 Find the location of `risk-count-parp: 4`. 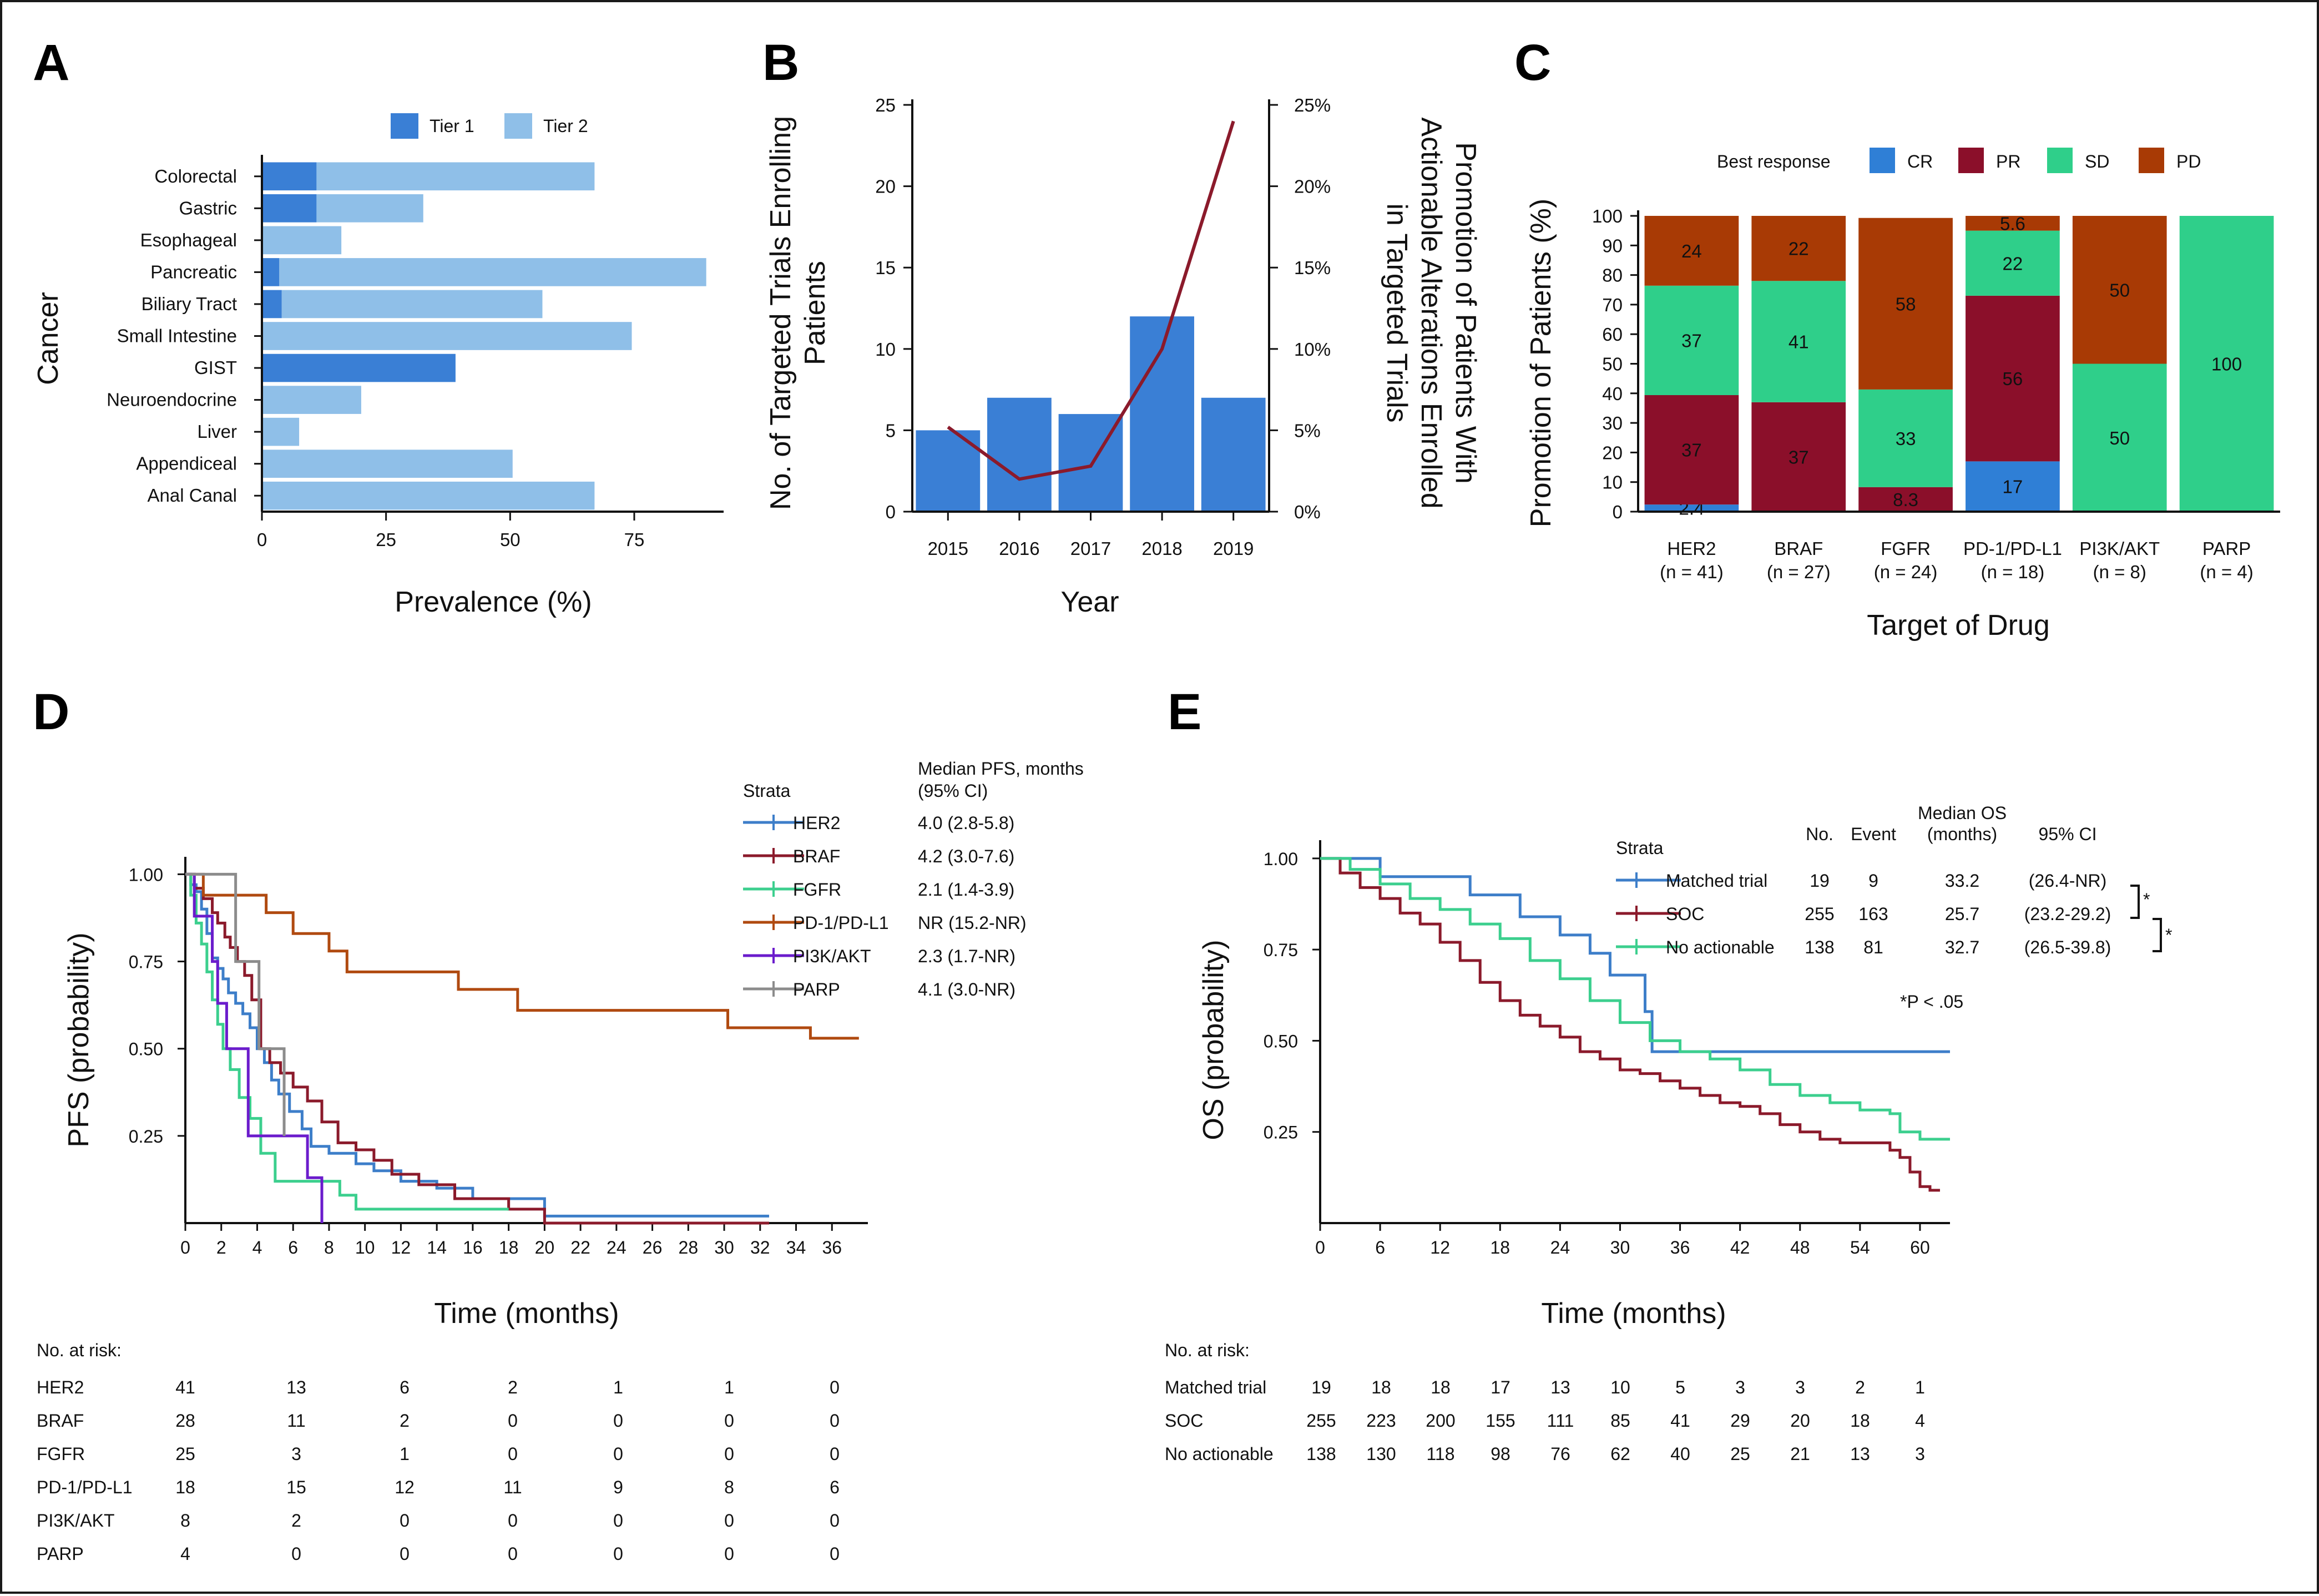

risk-count-parp: 4 is located at coordinates (185, 1554).